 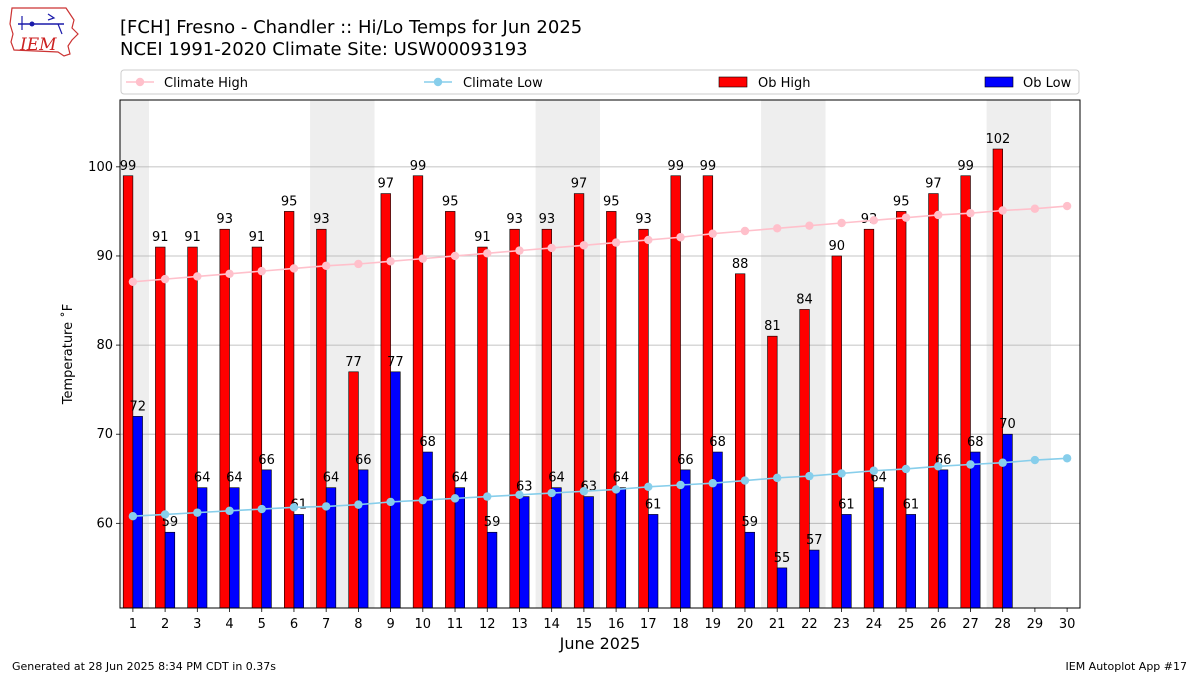 I want to click on ob-low-label: 61, so click(x=911, y=504).